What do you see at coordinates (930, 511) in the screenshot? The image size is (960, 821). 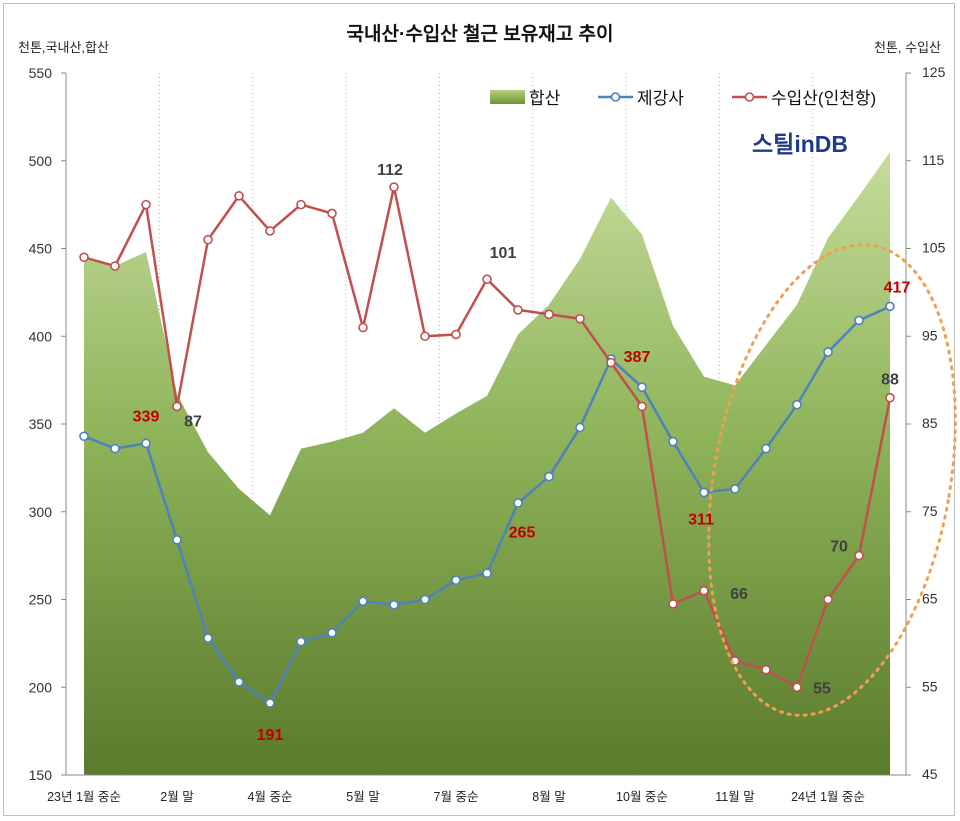 I see `right-tick-label: 75` at bounding box center [930, 511].